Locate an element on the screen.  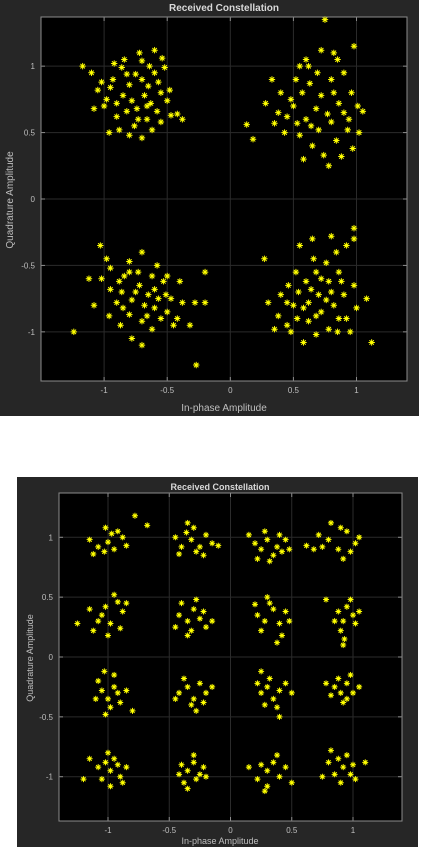
y-tick-label: 1 is located at coordinates (51, 537).